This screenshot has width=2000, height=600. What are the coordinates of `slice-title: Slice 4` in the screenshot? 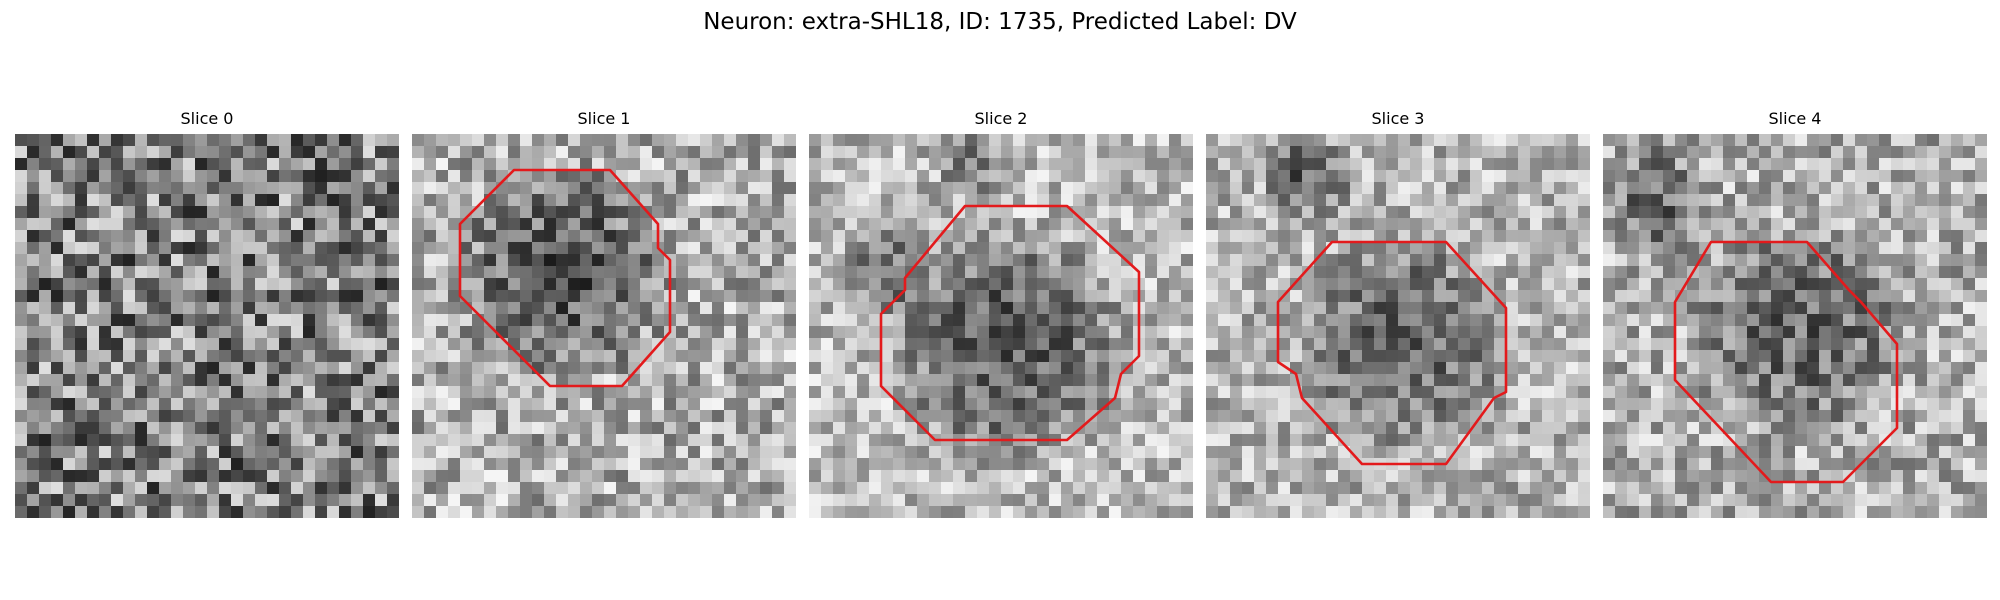 It's located at (1795, 118).